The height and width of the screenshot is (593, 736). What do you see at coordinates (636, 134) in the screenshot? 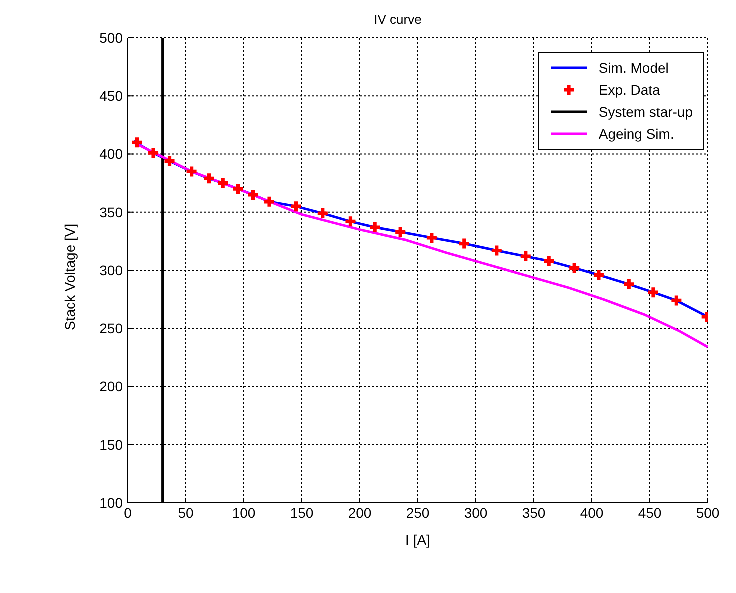
I see `legend-label: Ageing Sim.` at bounding box center [636, 134].